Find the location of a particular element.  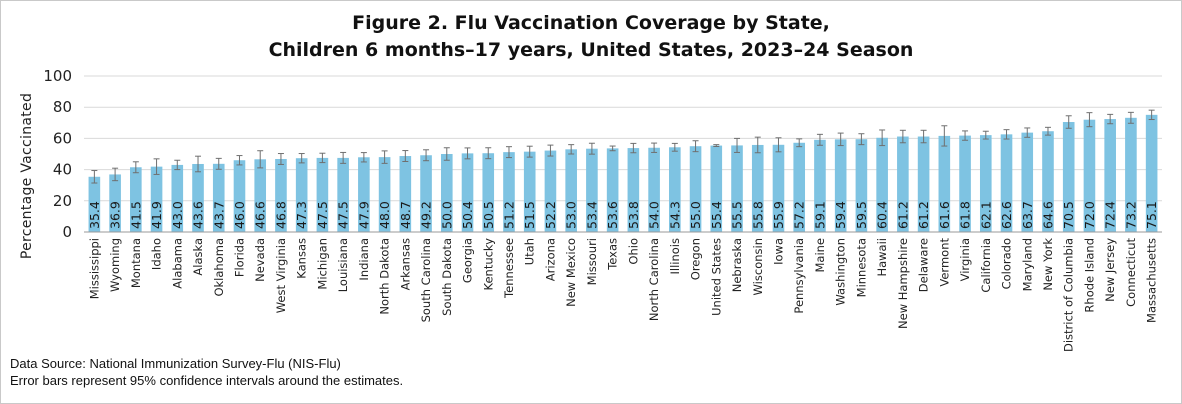

data-label: 53.8 is located at coordinates (633, 215).